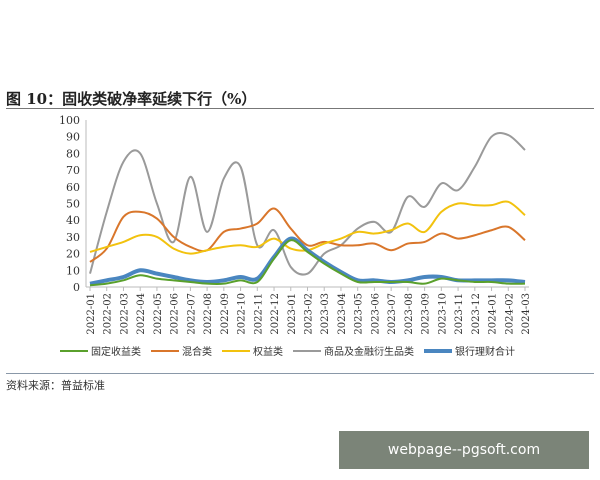 This screenshot has width=600, height=480. What do you see at coordinates (309, 314) in the screenshot?
I see `x-tick-label: 2023-02` at bounding box center [309, 314].